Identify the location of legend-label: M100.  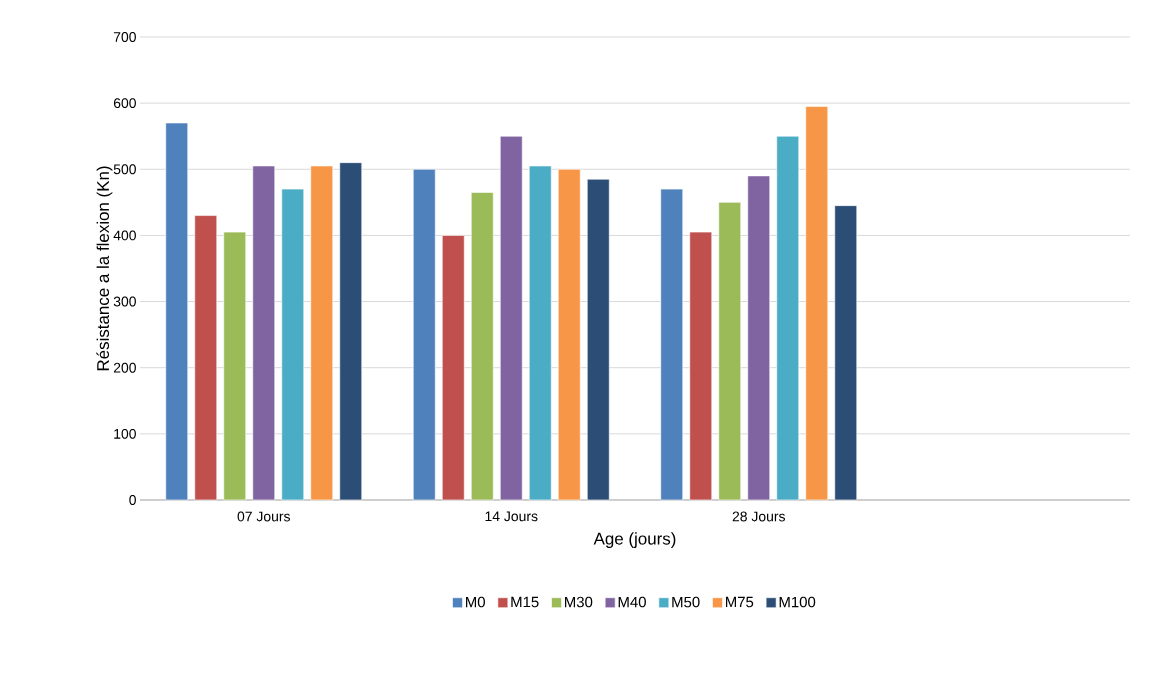
(797, 602).